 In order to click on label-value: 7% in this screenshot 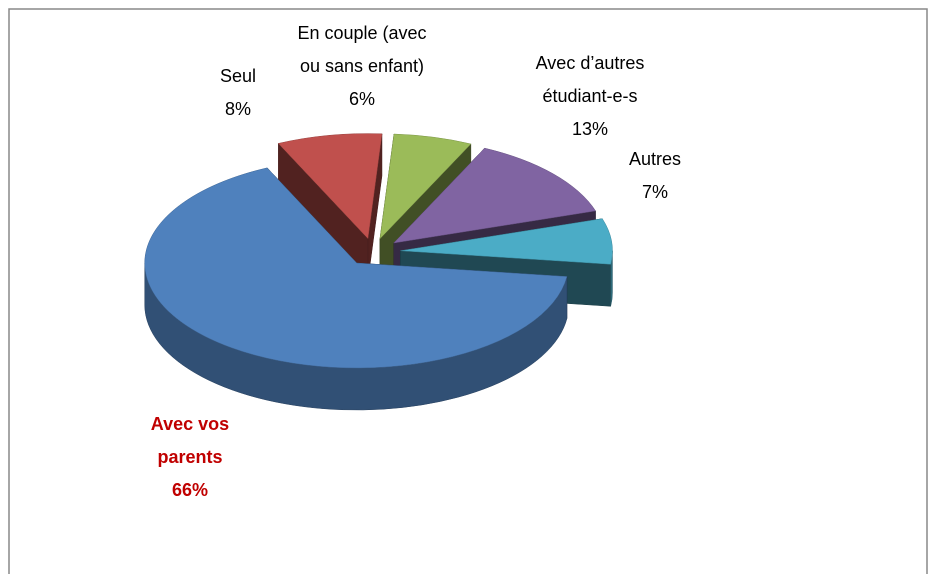, I will do `click(654, 192)`.